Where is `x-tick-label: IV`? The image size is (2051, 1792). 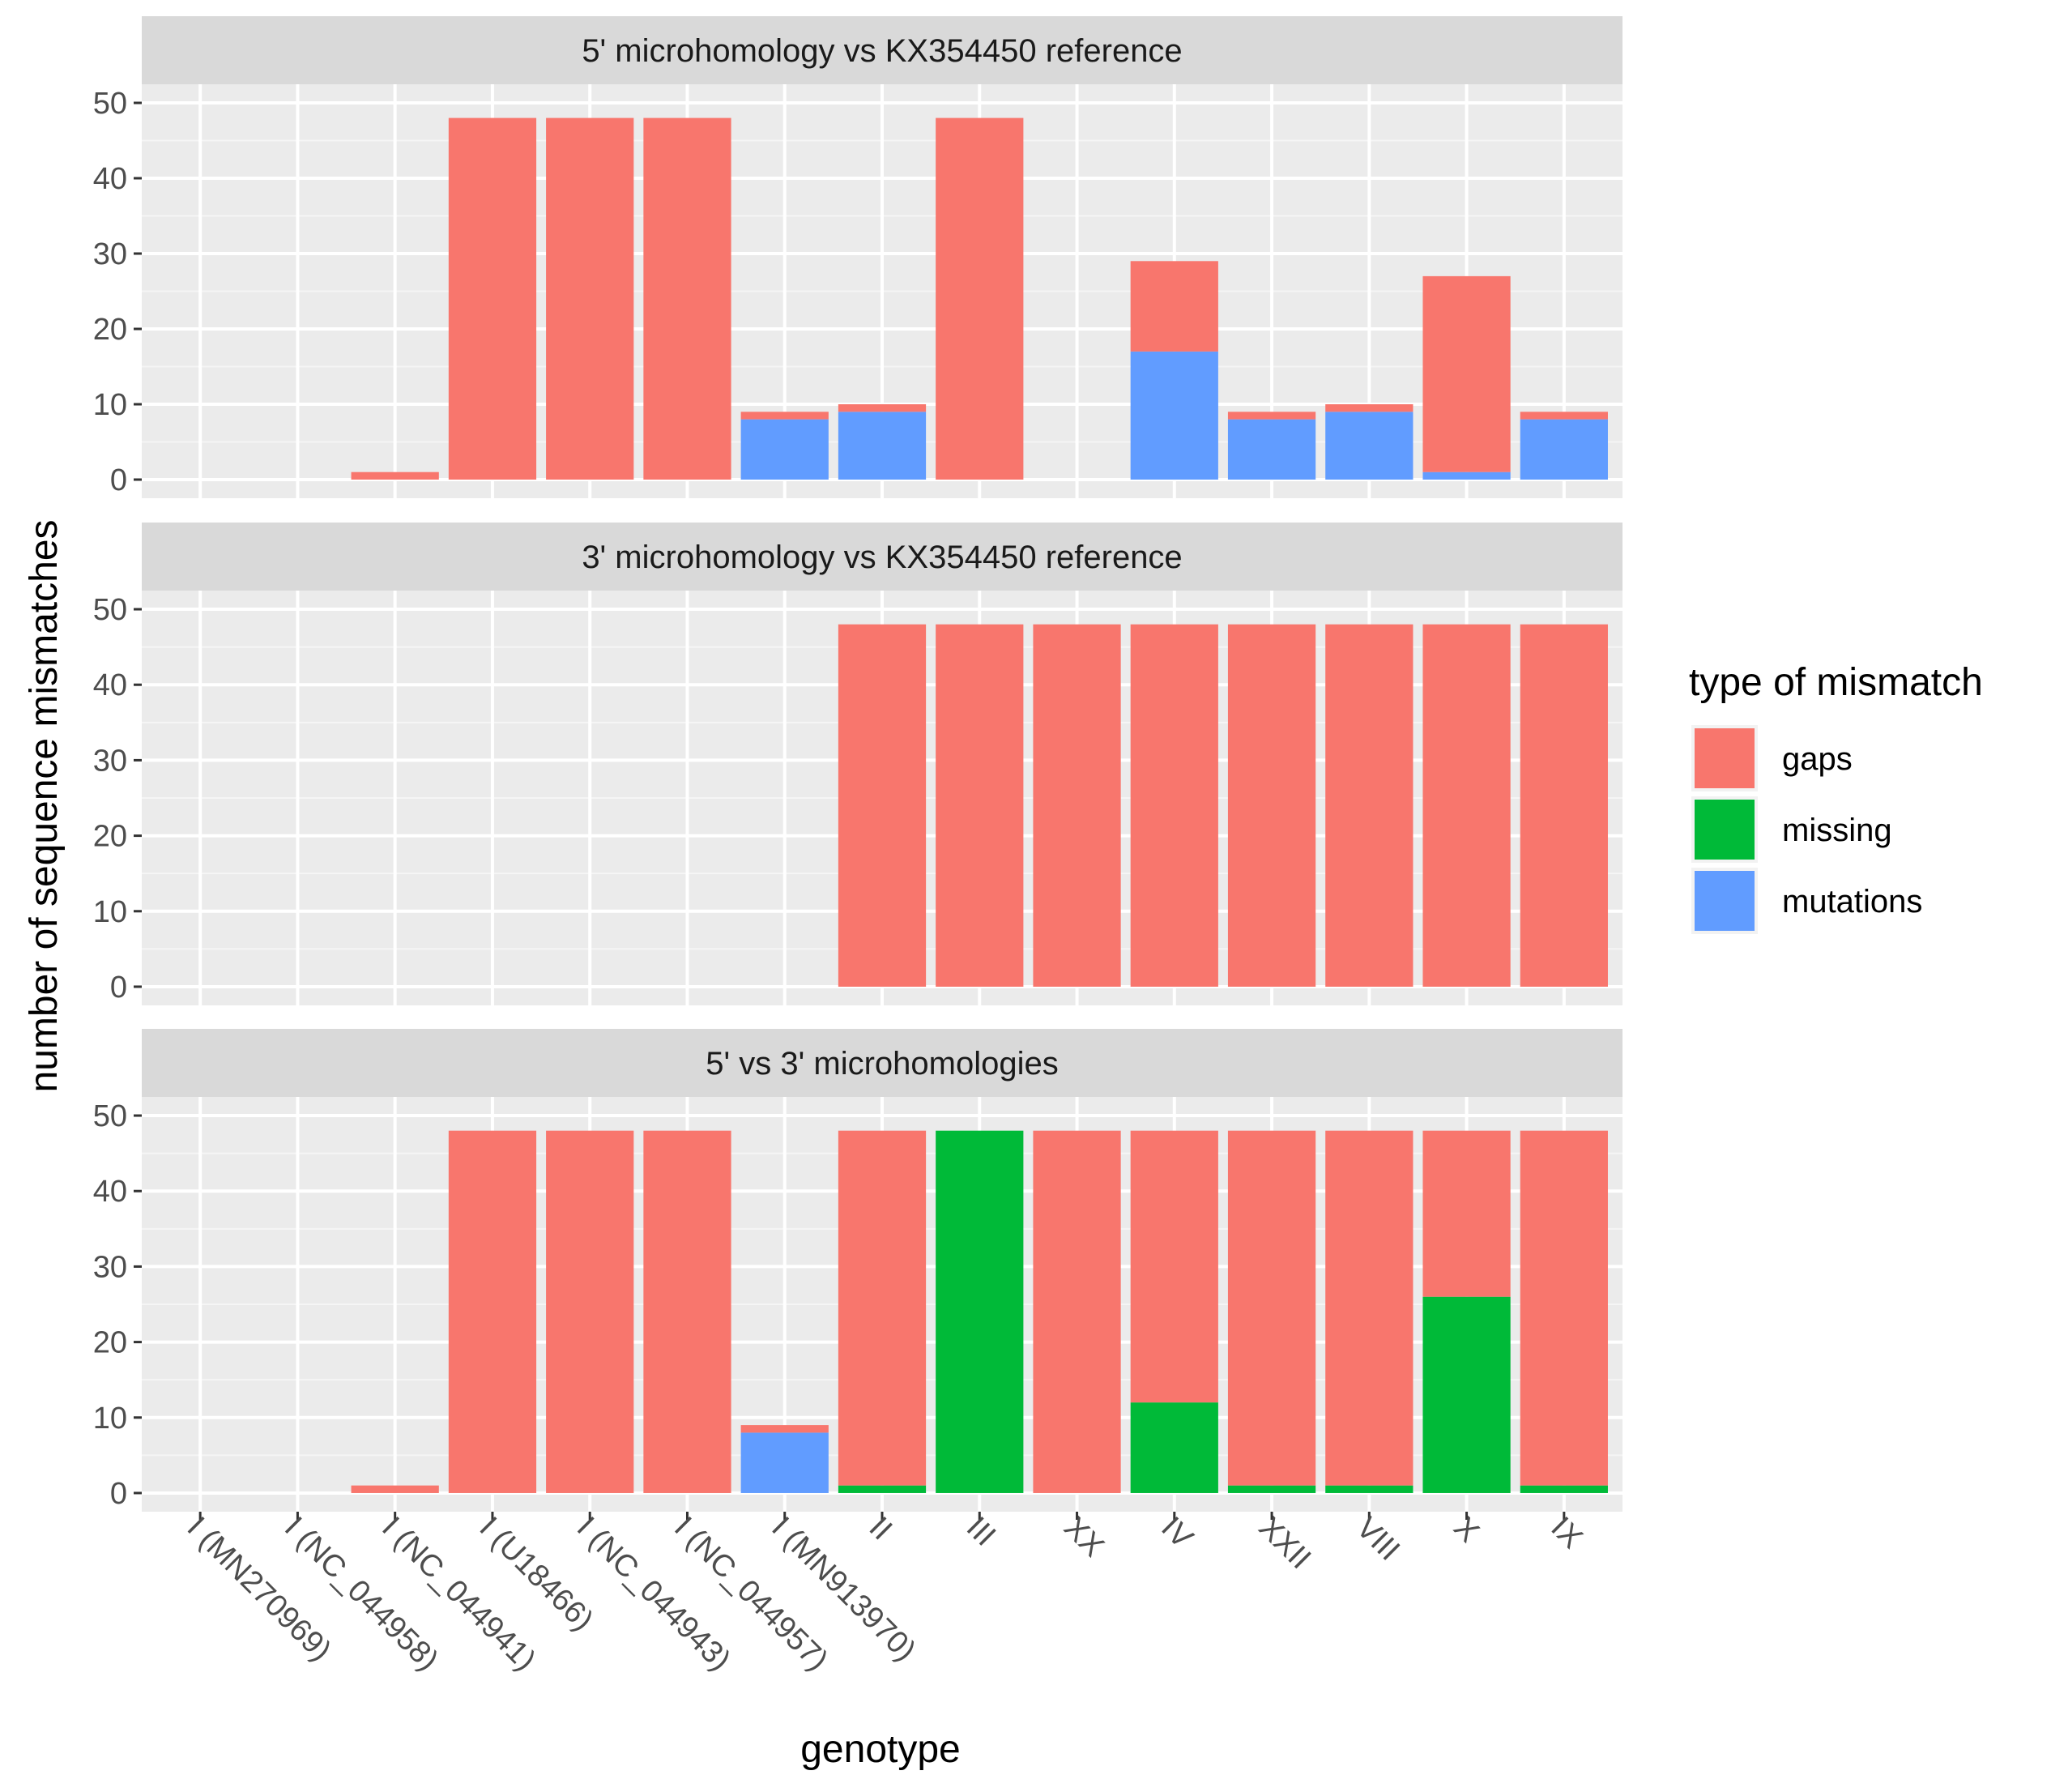
x-tick-label: IV is located at coordinates (1177, 1533).